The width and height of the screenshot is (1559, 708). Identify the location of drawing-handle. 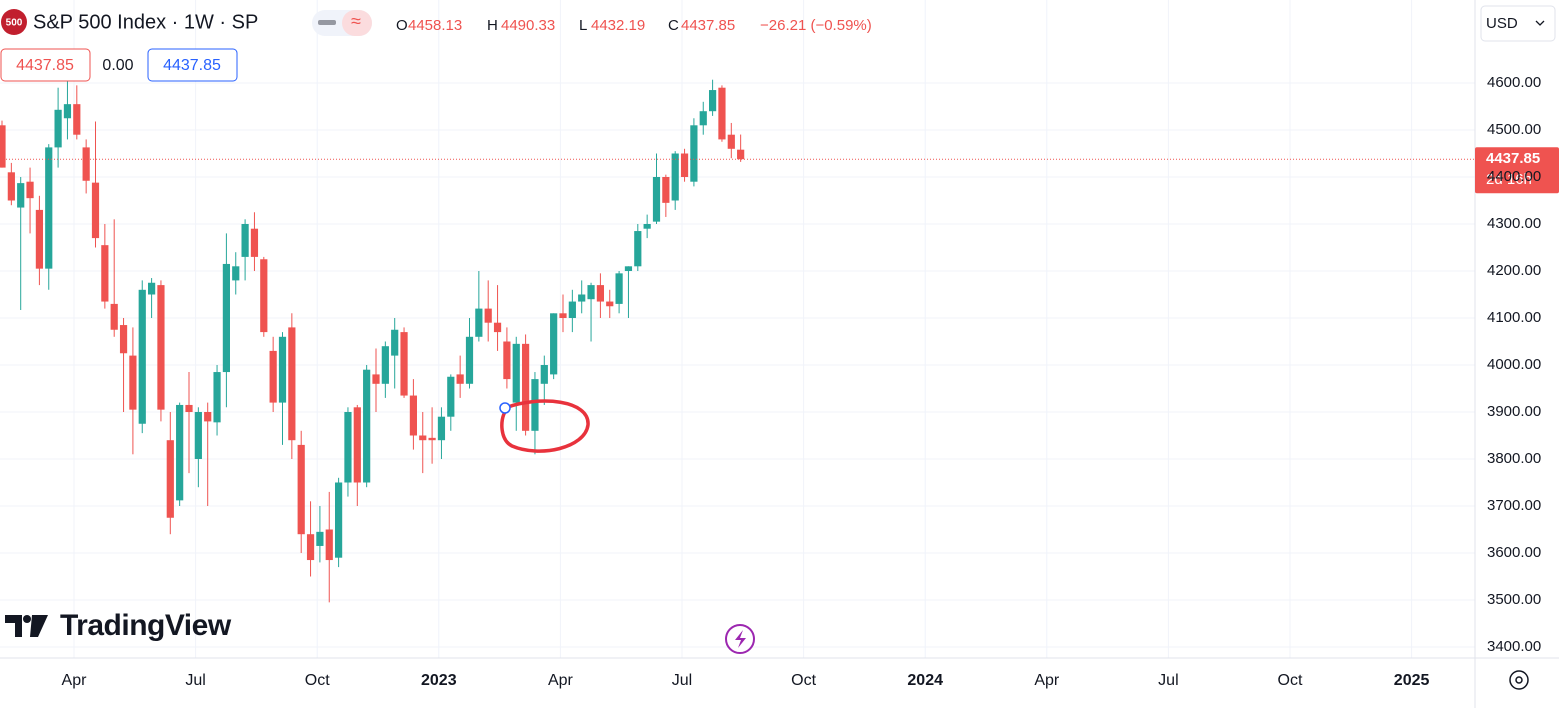
(505, 408).